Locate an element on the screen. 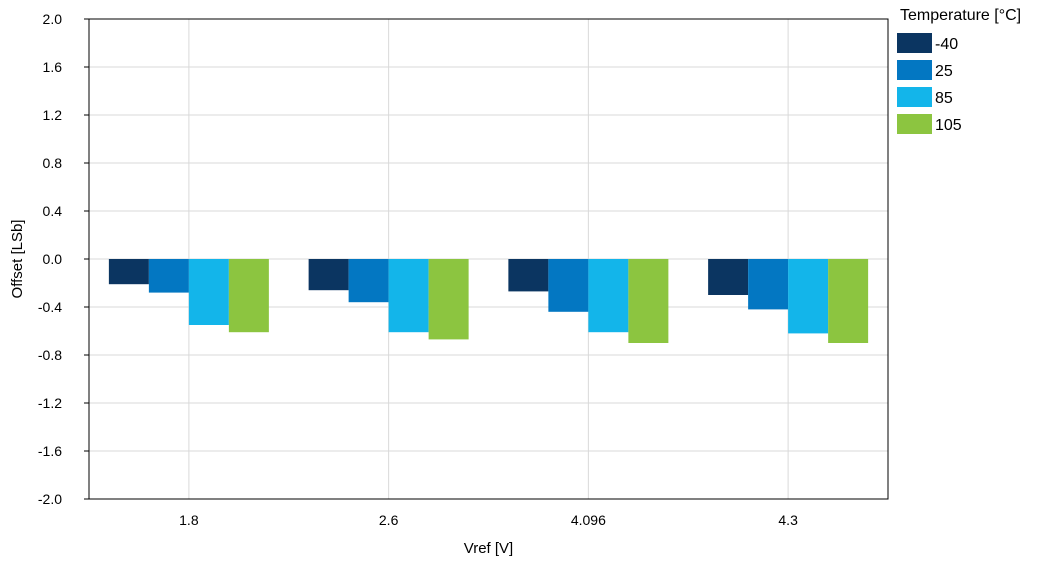 The image size is (1049, 561). y-tick-label: 0.4 is located at coordinates (53, 211).